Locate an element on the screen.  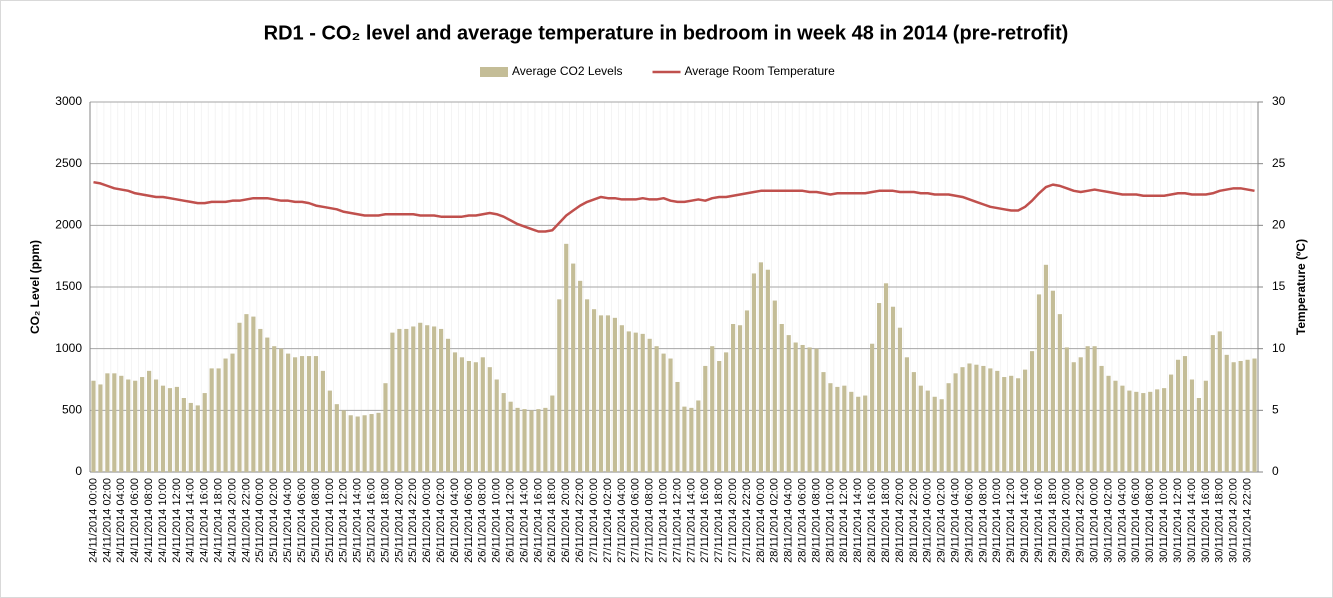
x-tick-label: 25/11/2014 18:00 is located at coordinates (385, 520).